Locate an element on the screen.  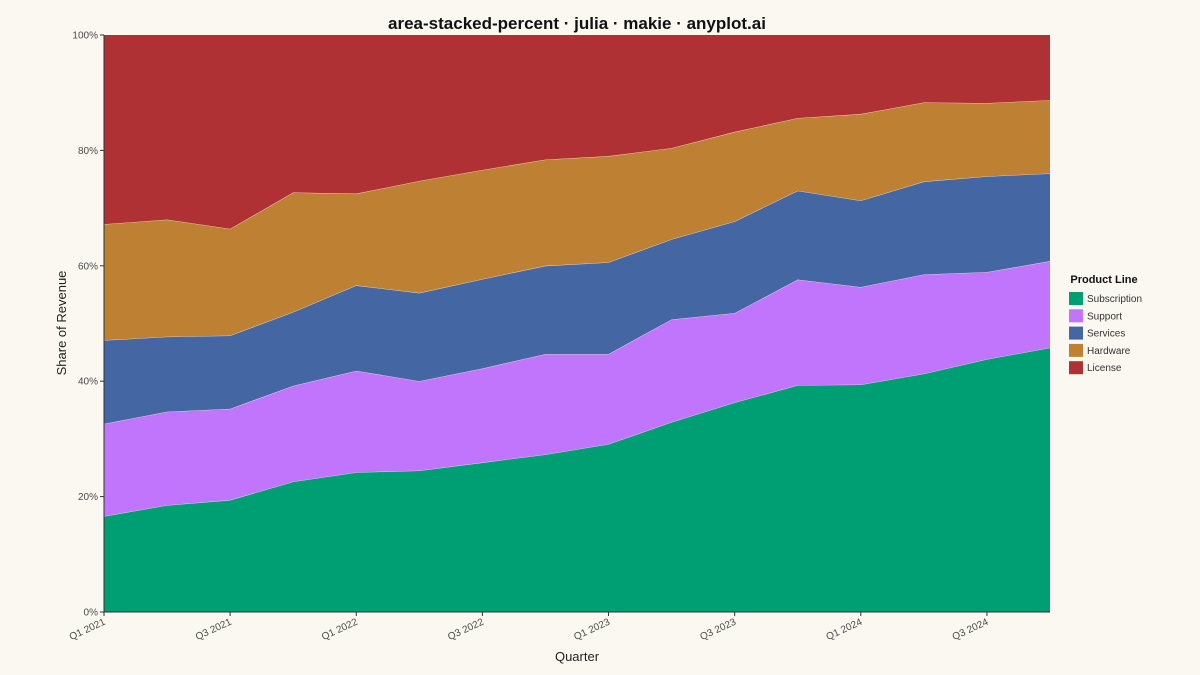
x-tick-label: Q1 2021 is located at coordinates (88, 630).